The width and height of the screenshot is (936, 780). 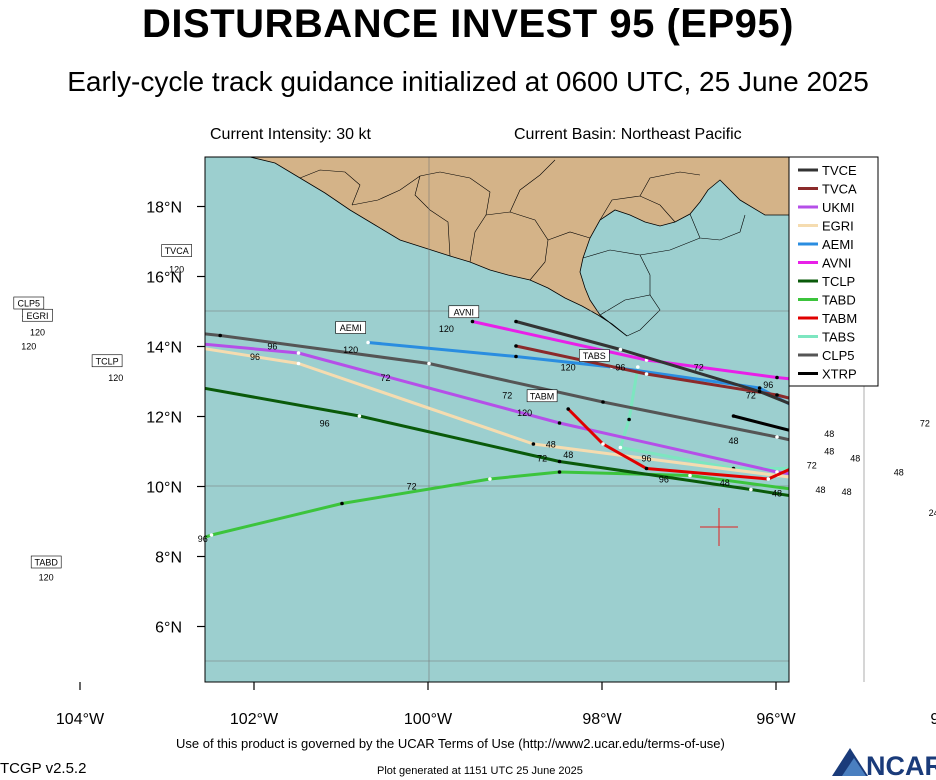 I want to click on model-tag-tvca: TVCA, so click(x=176, y=250).